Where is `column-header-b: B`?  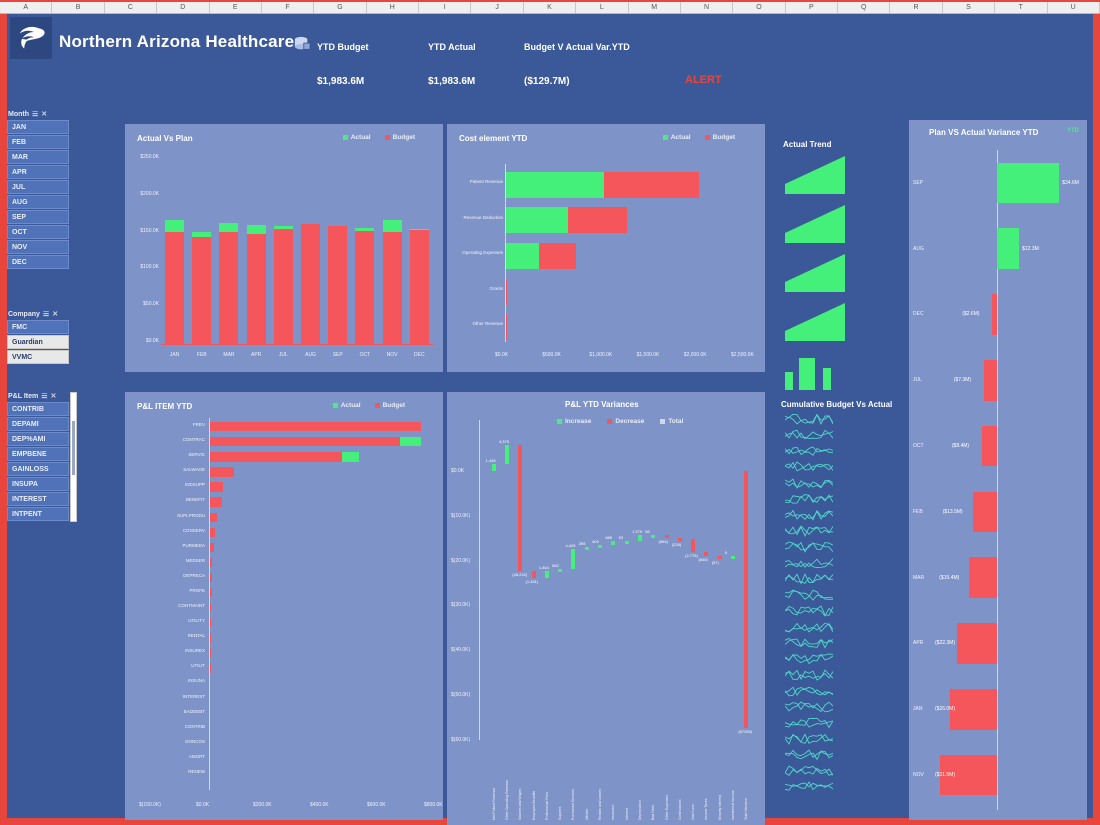 column-header-b: B is located at coordinates (78, 7).